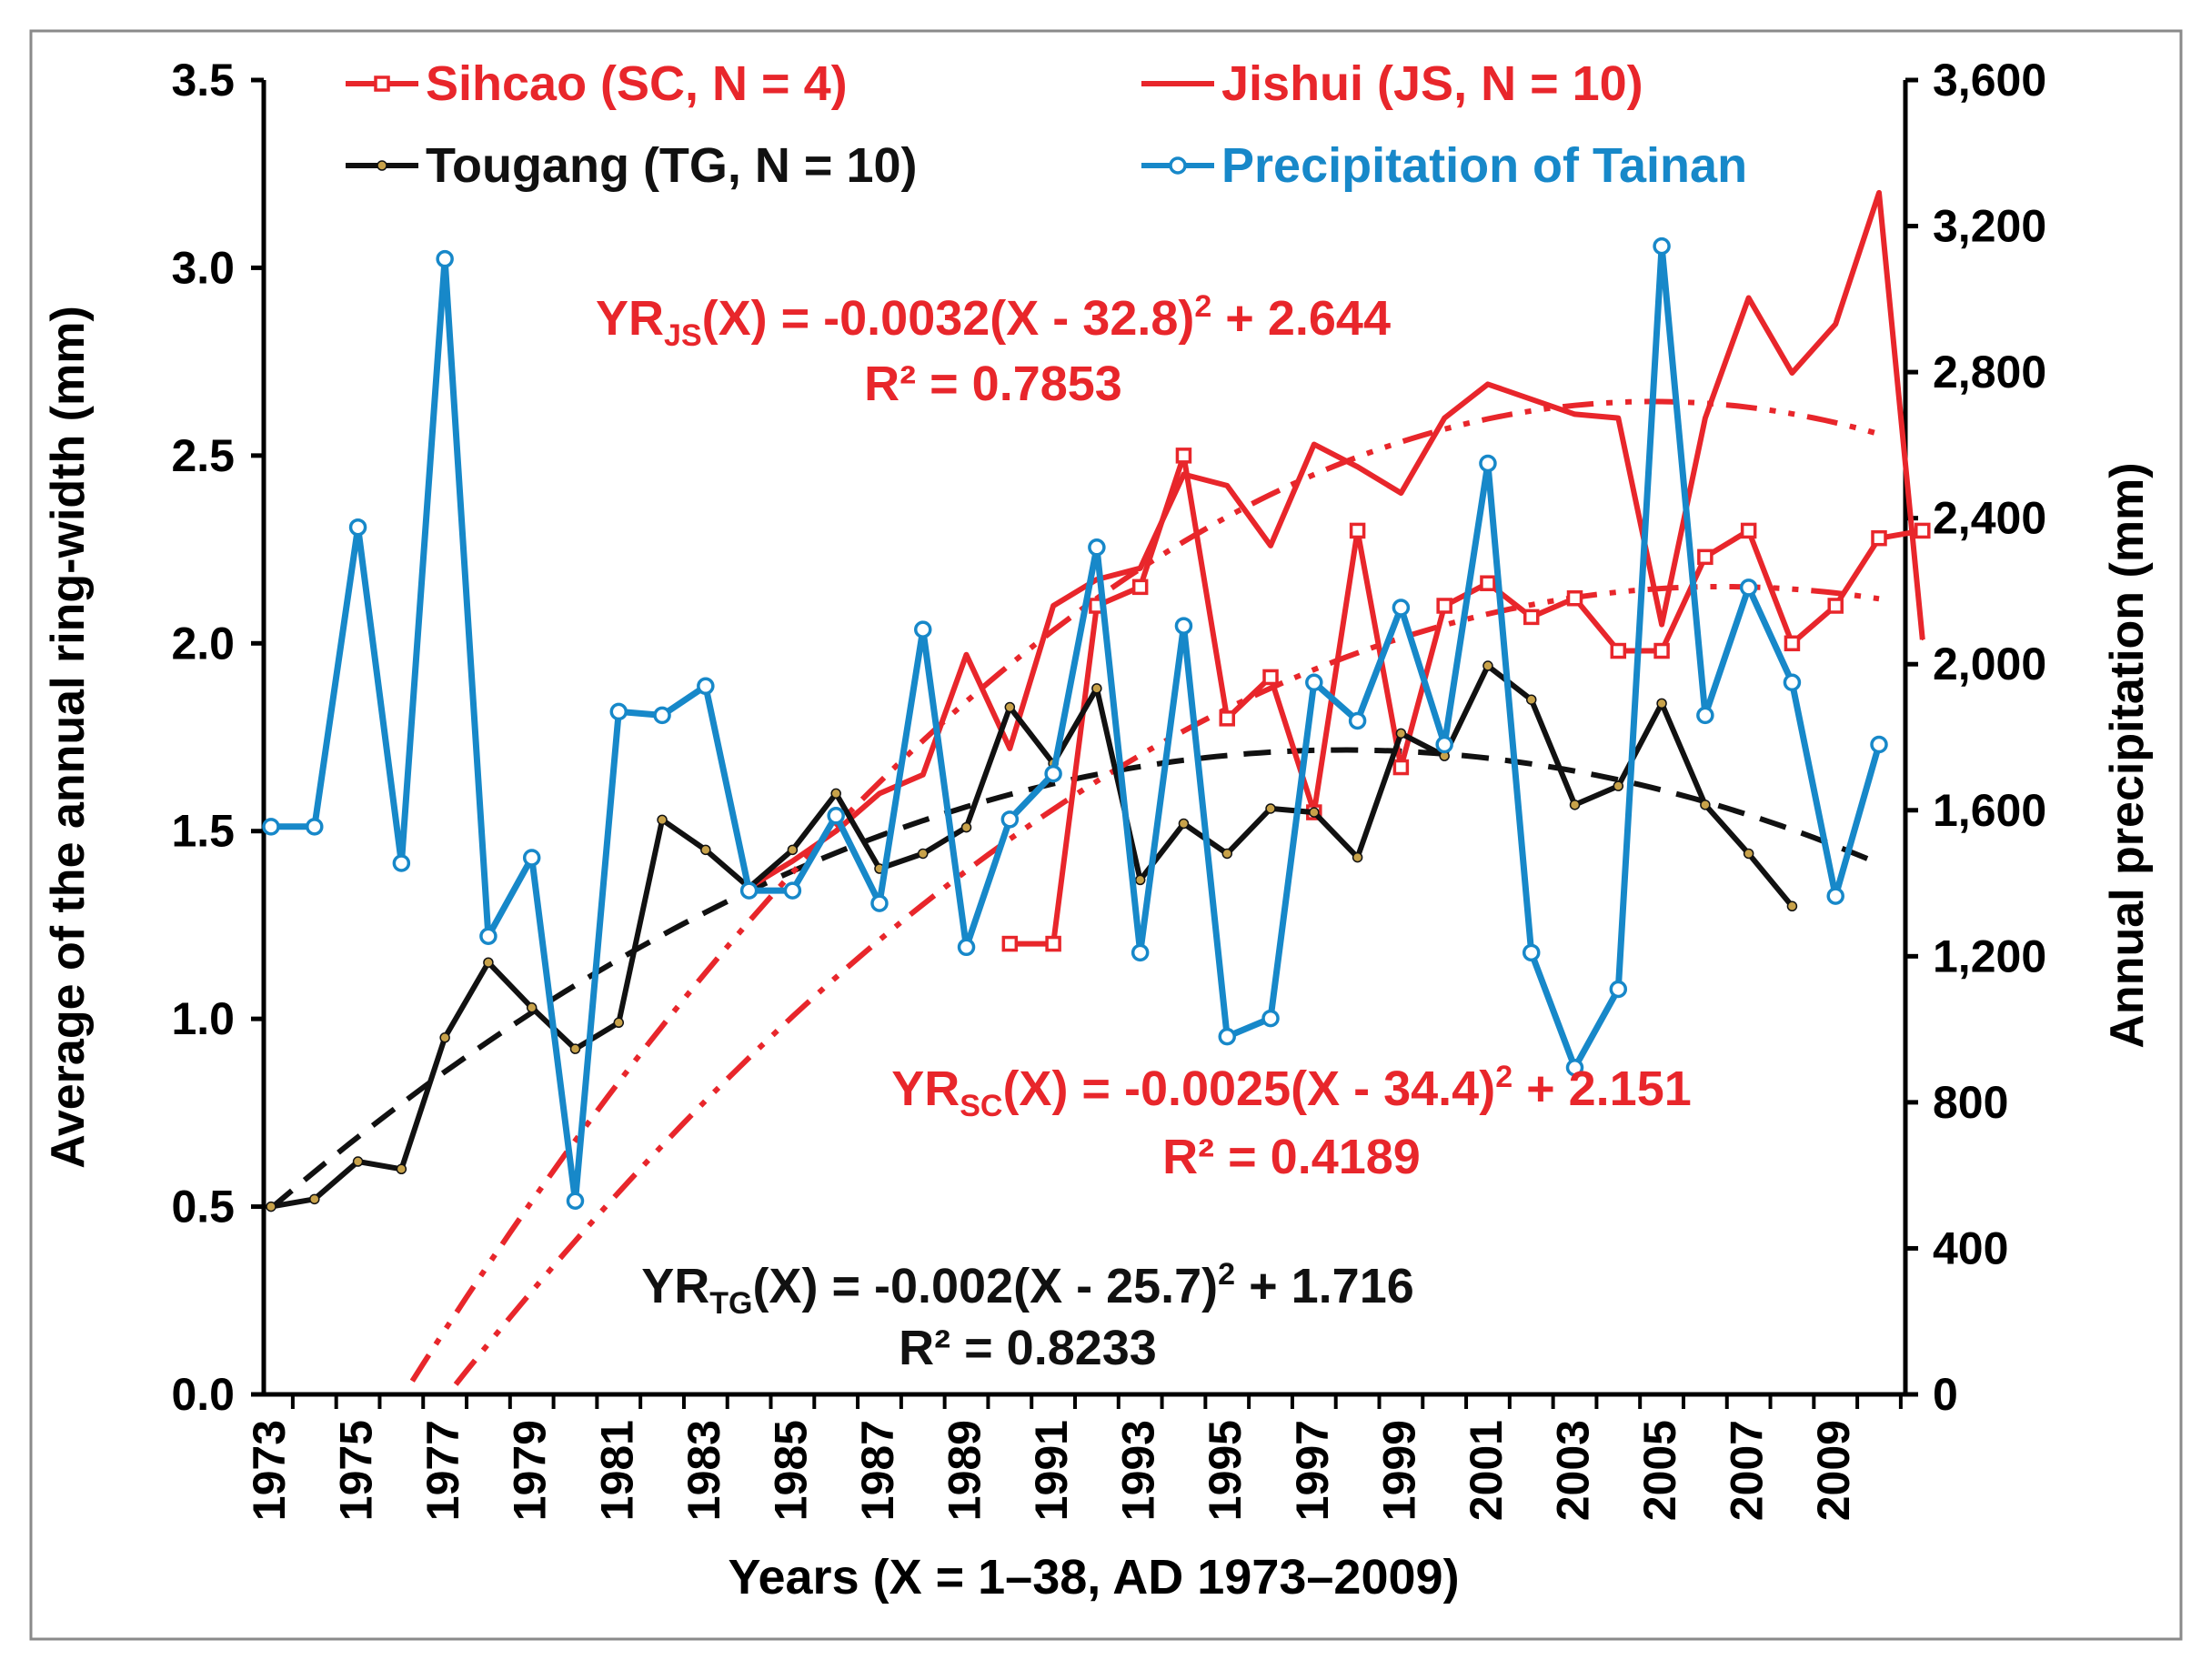 Image resolution: width=2211 pixels, height=1680 pixels. Describe the element at coordinates (703, 1471) in the screenshot. I see `x-tick-label: 1983` at that location.